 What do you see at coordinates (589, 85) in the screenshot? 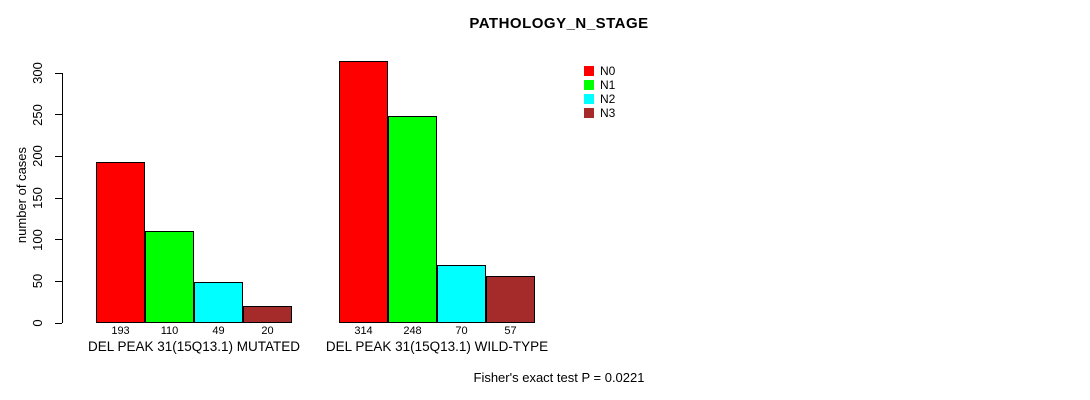
I see `legend-swatch-n1` at bounding box center [589, 85].